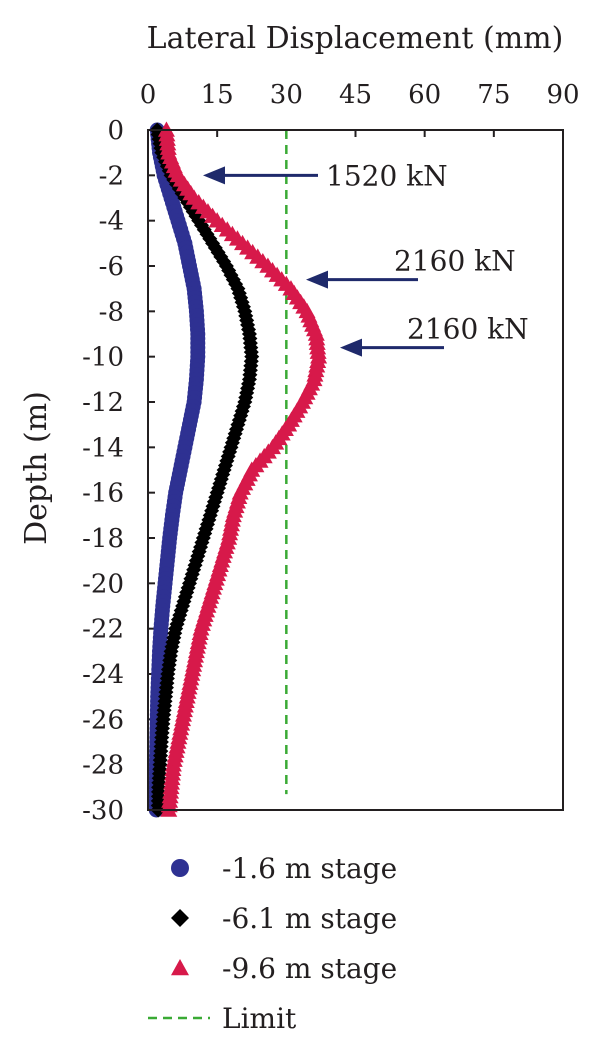  I want to click on y-tick-label: 0, so click(115, 131).